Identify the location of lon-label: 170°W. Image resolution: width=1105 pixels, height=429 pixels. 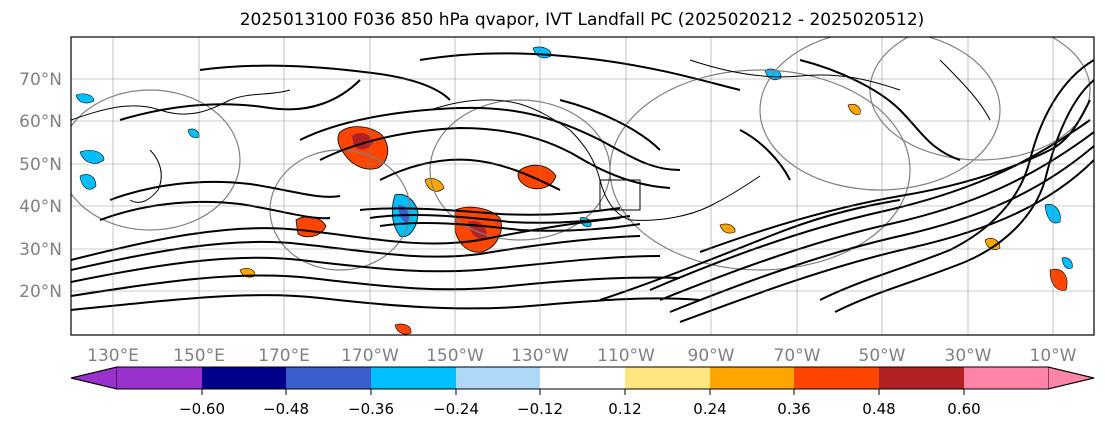
(370, 356).